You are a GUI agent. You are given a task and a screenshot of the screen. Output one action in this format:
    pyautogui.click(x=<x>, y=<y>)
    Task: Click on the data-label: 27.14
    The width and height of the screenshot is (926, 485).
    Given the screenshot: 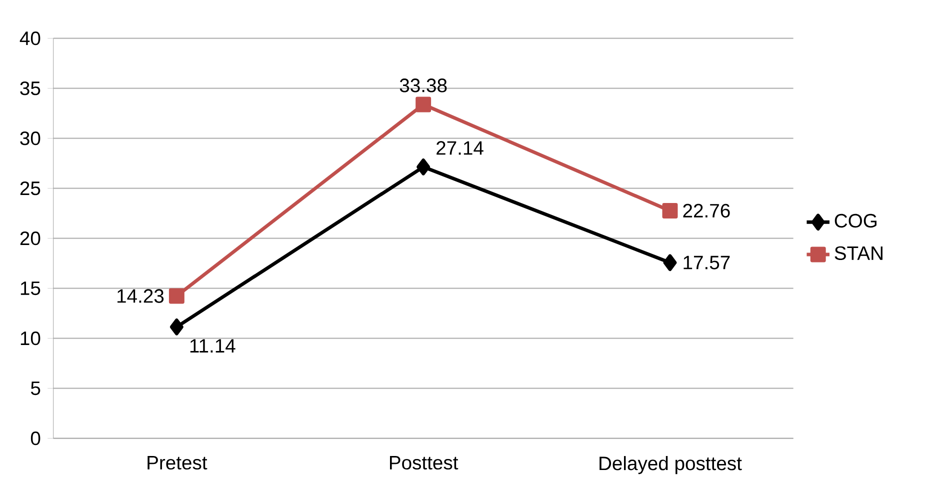 What is the action you would take?
    pyautogui.click(x=460, y=148)
    